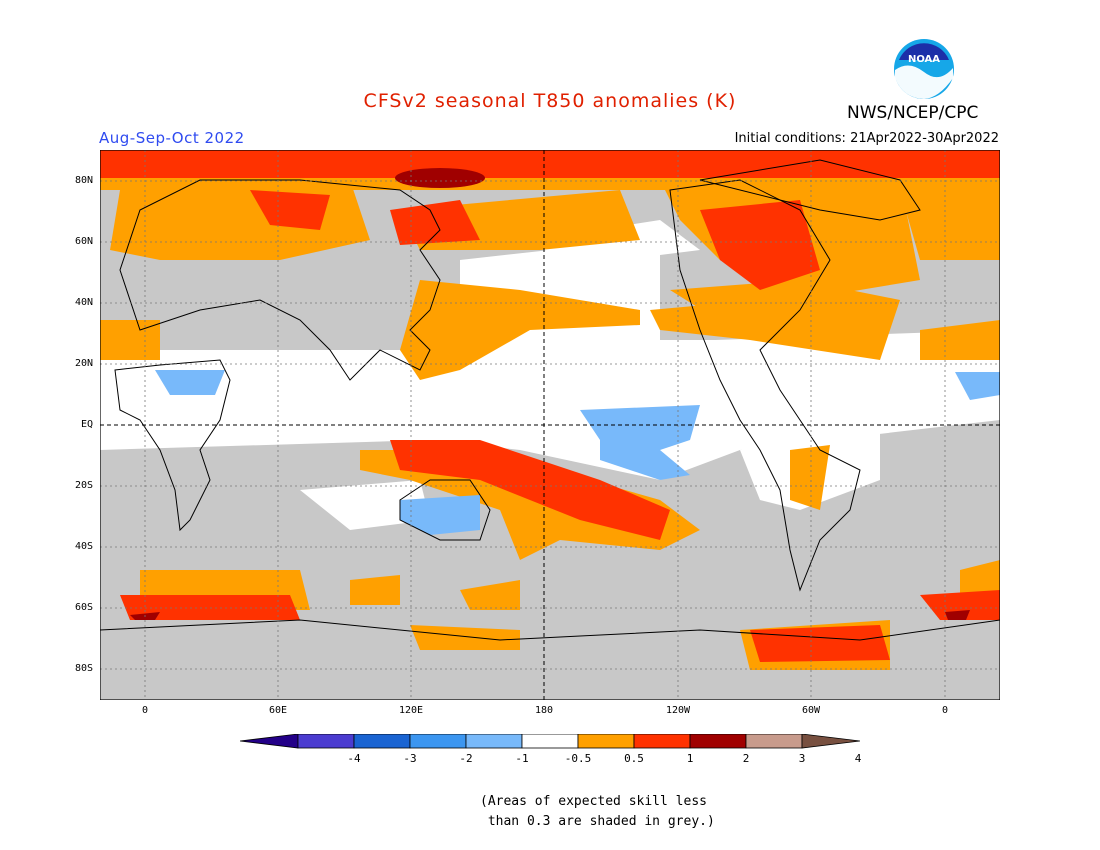  I want to click on cool-anomaly-lightblue, so click(577, 452).